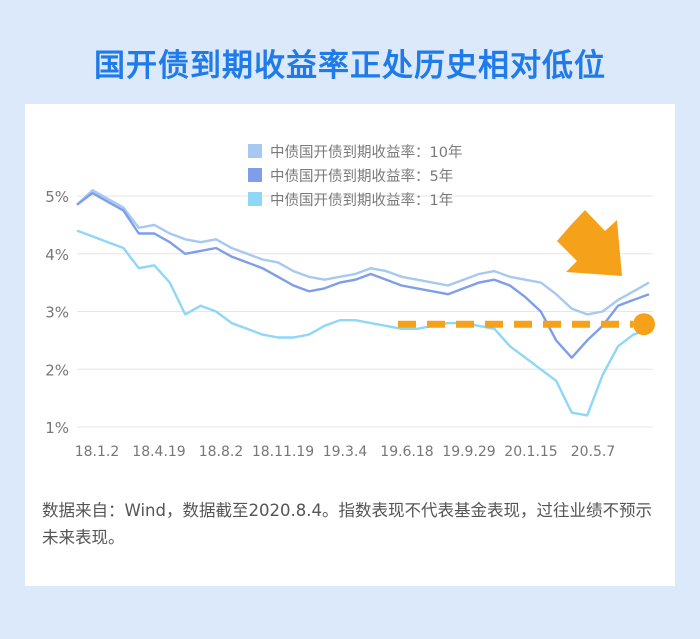 The image size is (700, 639). Describe the element at coordinates (345, 452) in the screenshot. I see `x-tick-label: 19.3.4` at that location.